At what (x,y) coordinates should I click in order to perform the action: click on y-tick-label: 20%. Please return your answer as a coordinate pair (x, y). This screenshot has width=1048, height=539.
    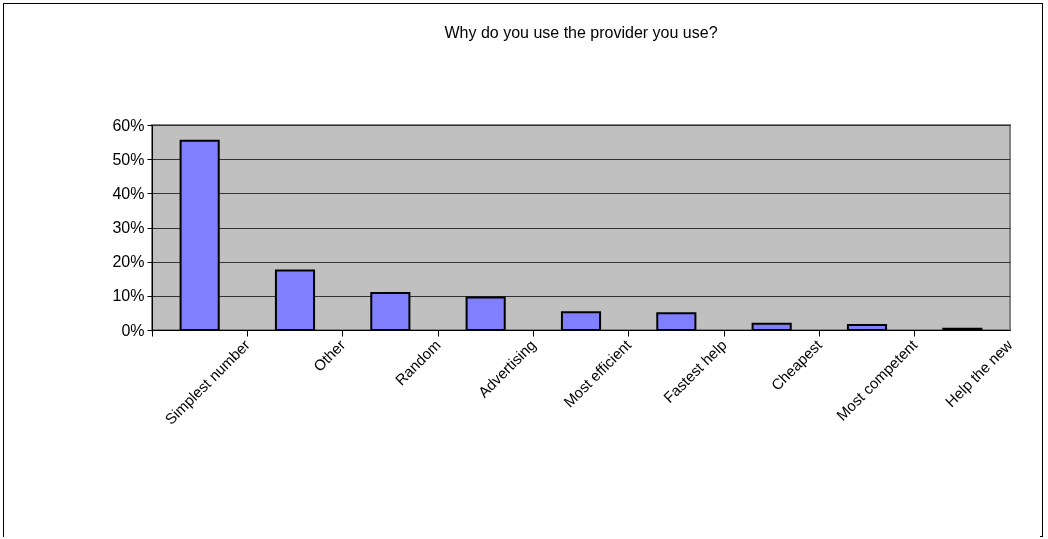
    Looking at the image, I should click on (128, 262).